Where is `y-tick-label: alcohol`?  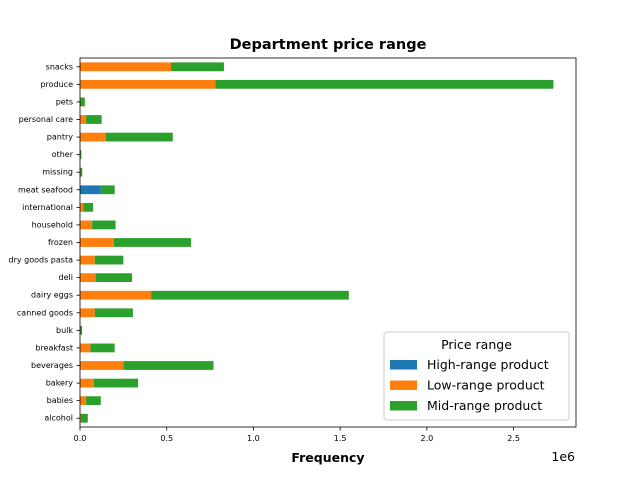
y-tick-label: alcohol is located at coordinates (58, 418).